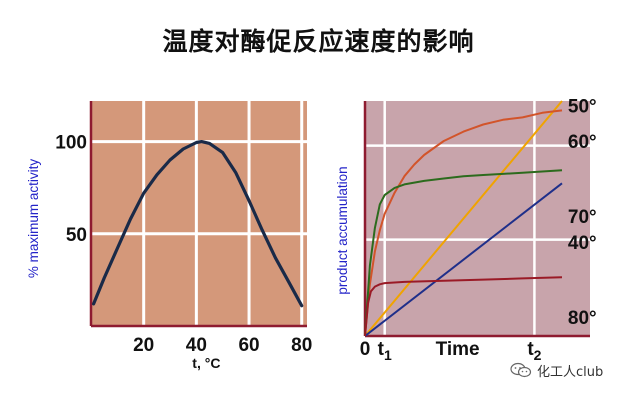  Describe the element at coordinates (33, 219) in the screenshot. I see `y-axis-label: % maximum activity` at that location.